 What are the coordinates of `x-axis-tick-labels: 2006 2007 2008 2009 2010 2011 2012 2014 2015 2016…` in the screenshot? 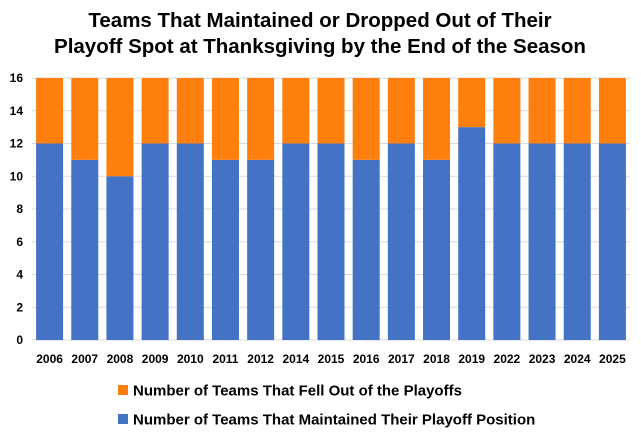 It's located at (331, 359).